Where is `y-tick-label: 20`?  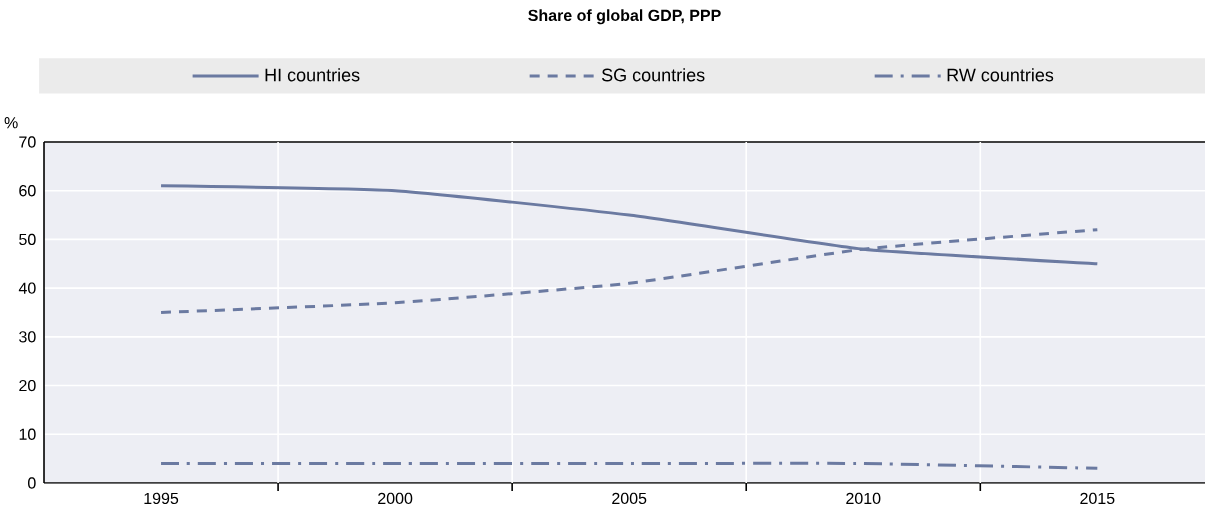
y-tick-label: 20 is located at coordinates (27, 385).